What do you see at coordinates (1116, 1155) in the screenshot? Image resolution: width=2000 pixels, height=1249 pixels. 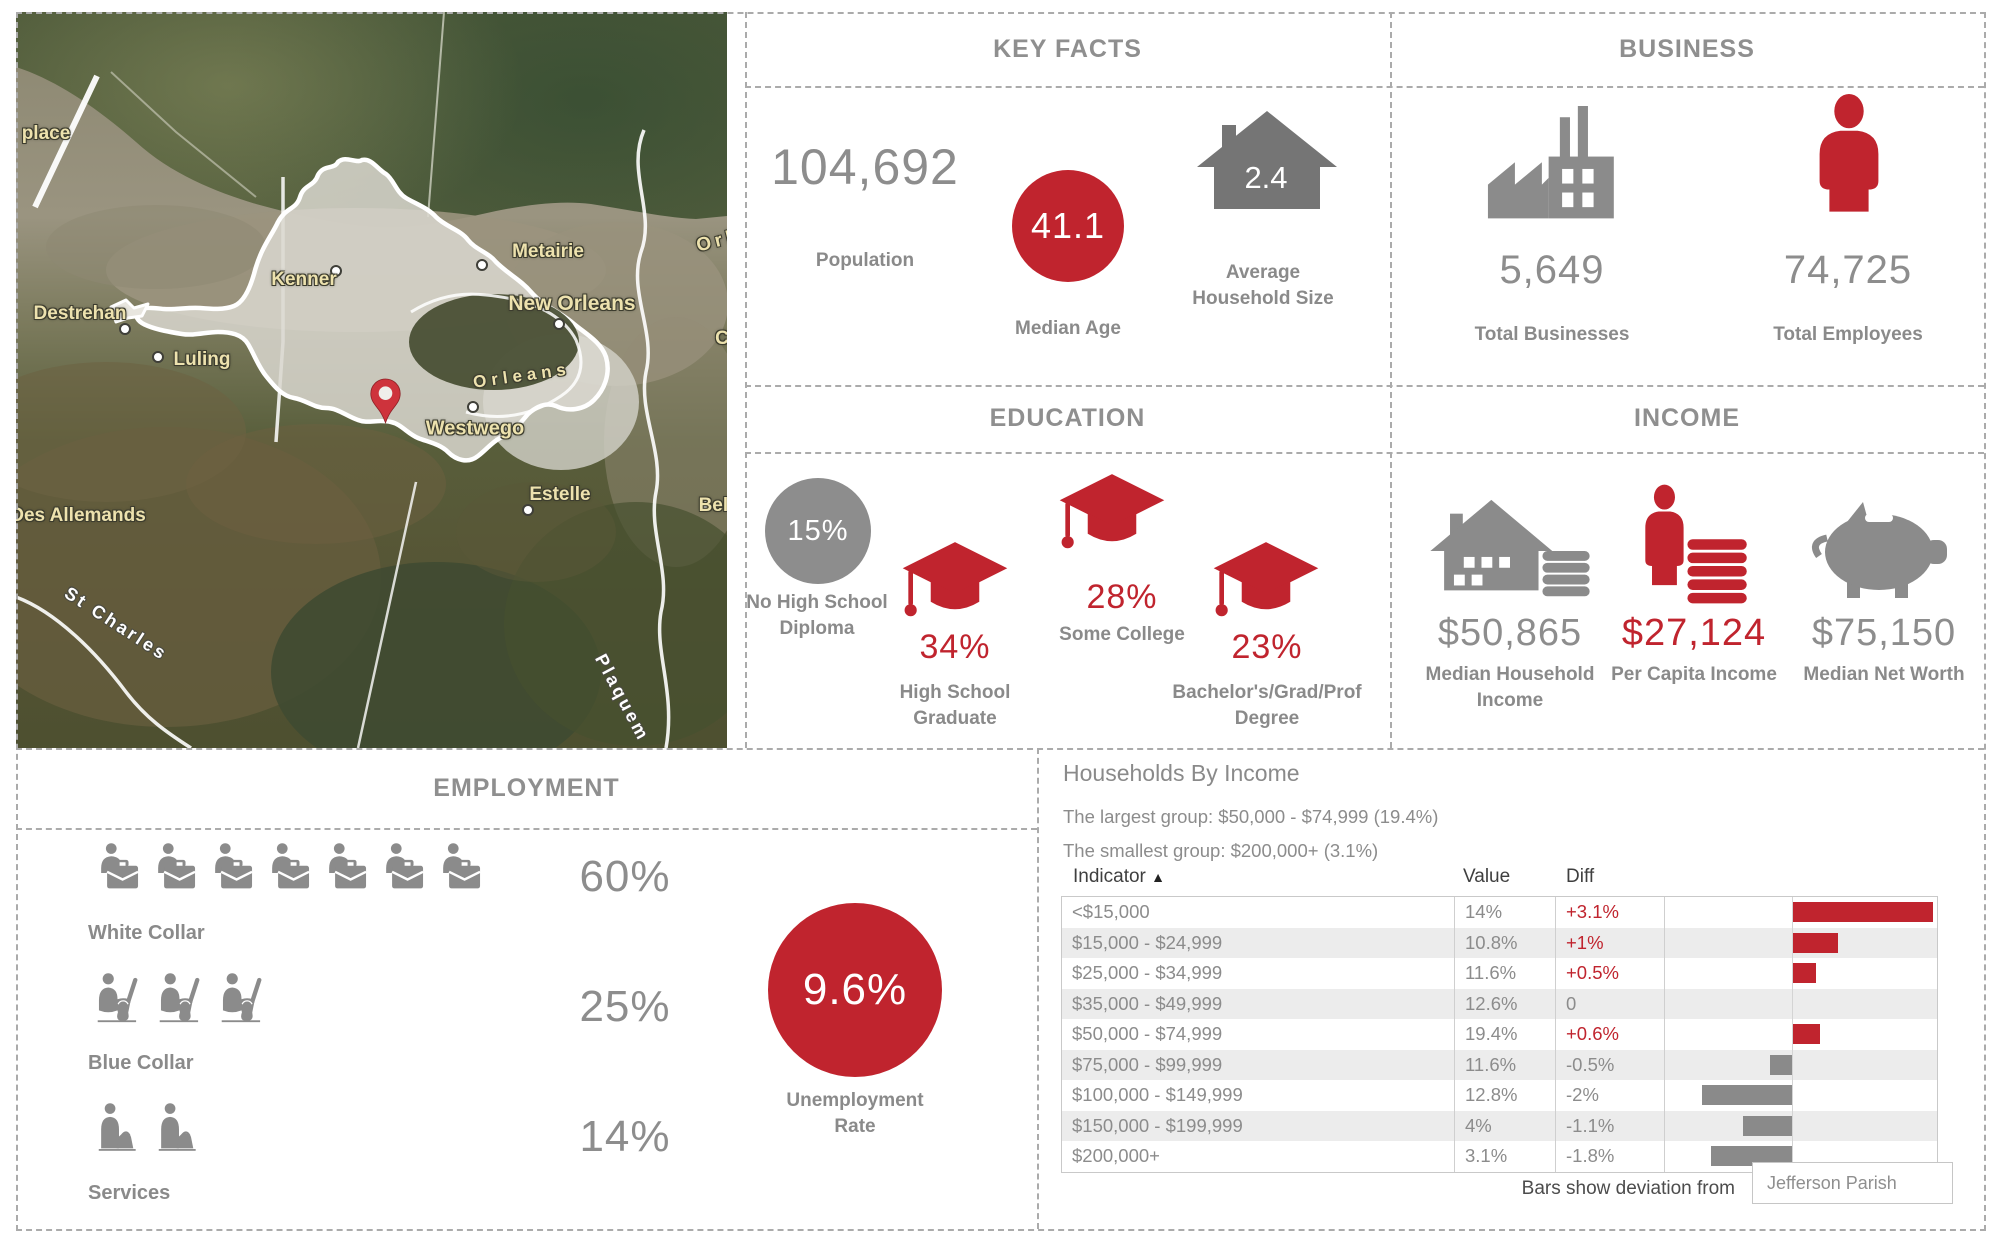 I see `row-indicator: $200,000+` at bounding box center [1116, 1155].